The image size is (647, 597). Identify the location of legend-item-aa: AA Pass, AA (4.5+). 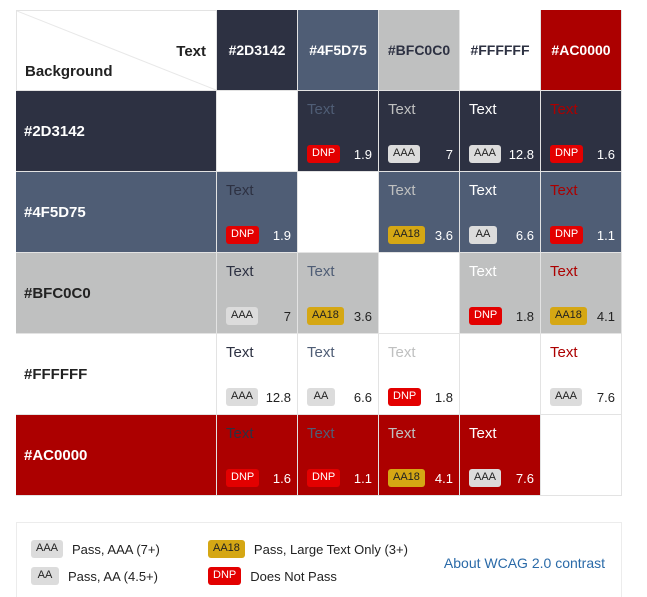
(94, 576).